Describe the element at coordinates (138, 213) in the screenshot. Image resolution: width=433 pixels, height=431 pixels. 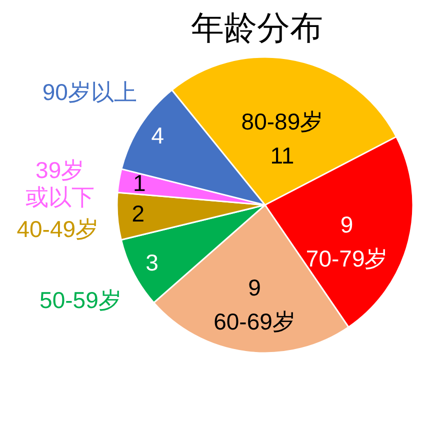
I see `data-label: 2` at that location.